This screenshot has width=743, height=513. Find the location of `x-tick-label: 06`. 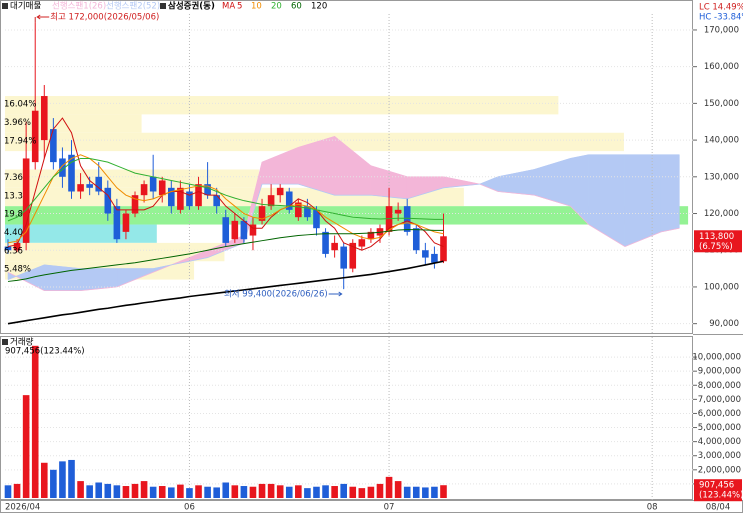

x-tick-label: 06 is located at coordinates (189, 508).